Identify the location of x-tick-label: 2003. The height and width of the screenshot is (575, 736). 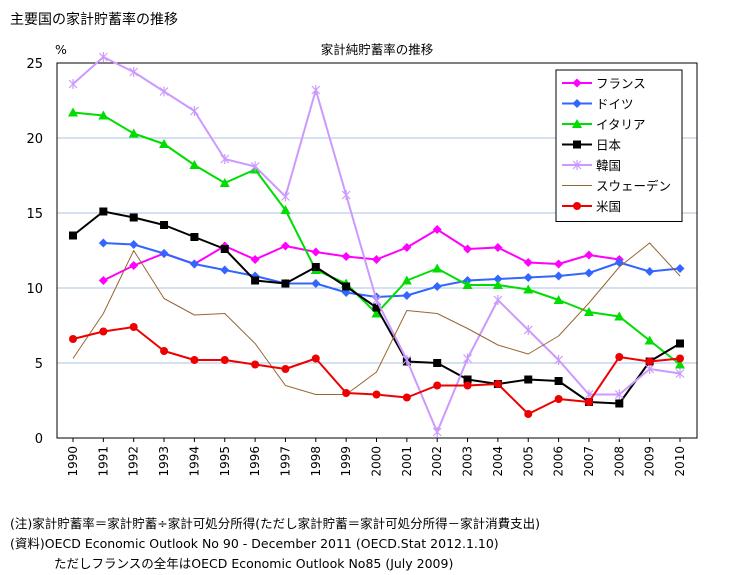
(468, 461).